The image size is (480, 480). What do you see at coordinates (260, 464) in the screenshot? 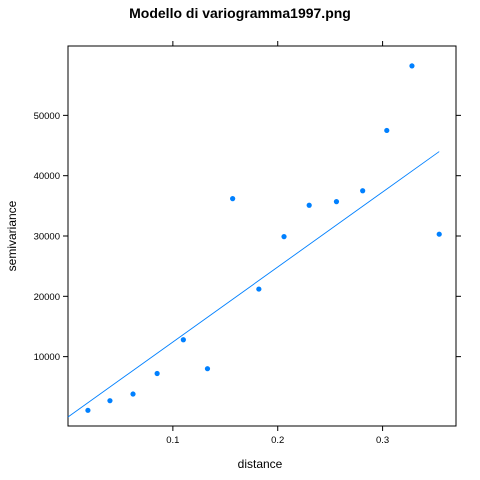
I see `x-axis-label: distance` at bounding box center [260, 464].